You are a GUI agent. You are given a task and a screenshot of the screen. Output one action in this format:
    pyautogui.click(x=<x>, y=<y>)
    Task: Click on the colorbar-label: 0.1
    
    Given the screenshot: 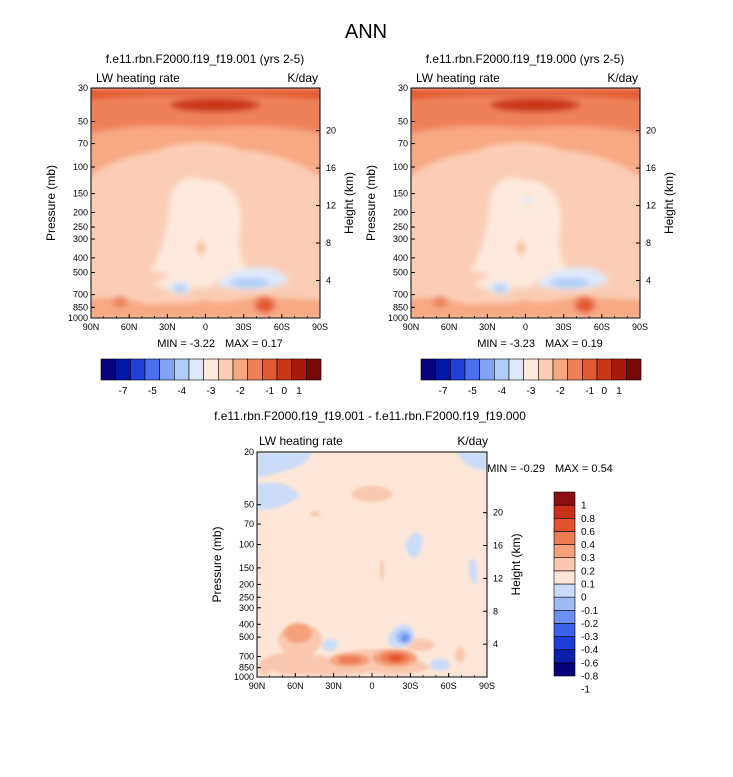 What is the action you would take?
    pyautogui.click(x=588, y=585)
    